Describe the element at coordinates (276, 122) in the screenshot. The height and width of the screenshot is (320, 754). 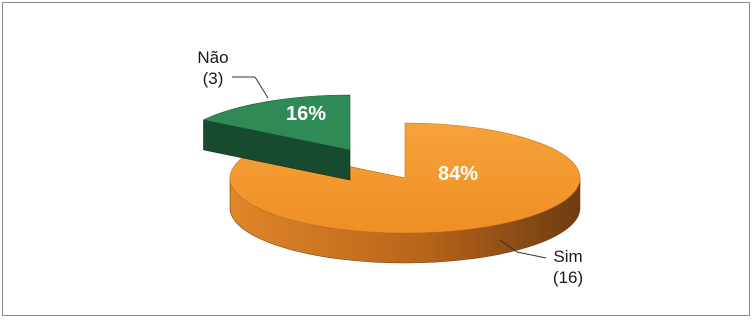
I see `slice-nao-top` at that location.